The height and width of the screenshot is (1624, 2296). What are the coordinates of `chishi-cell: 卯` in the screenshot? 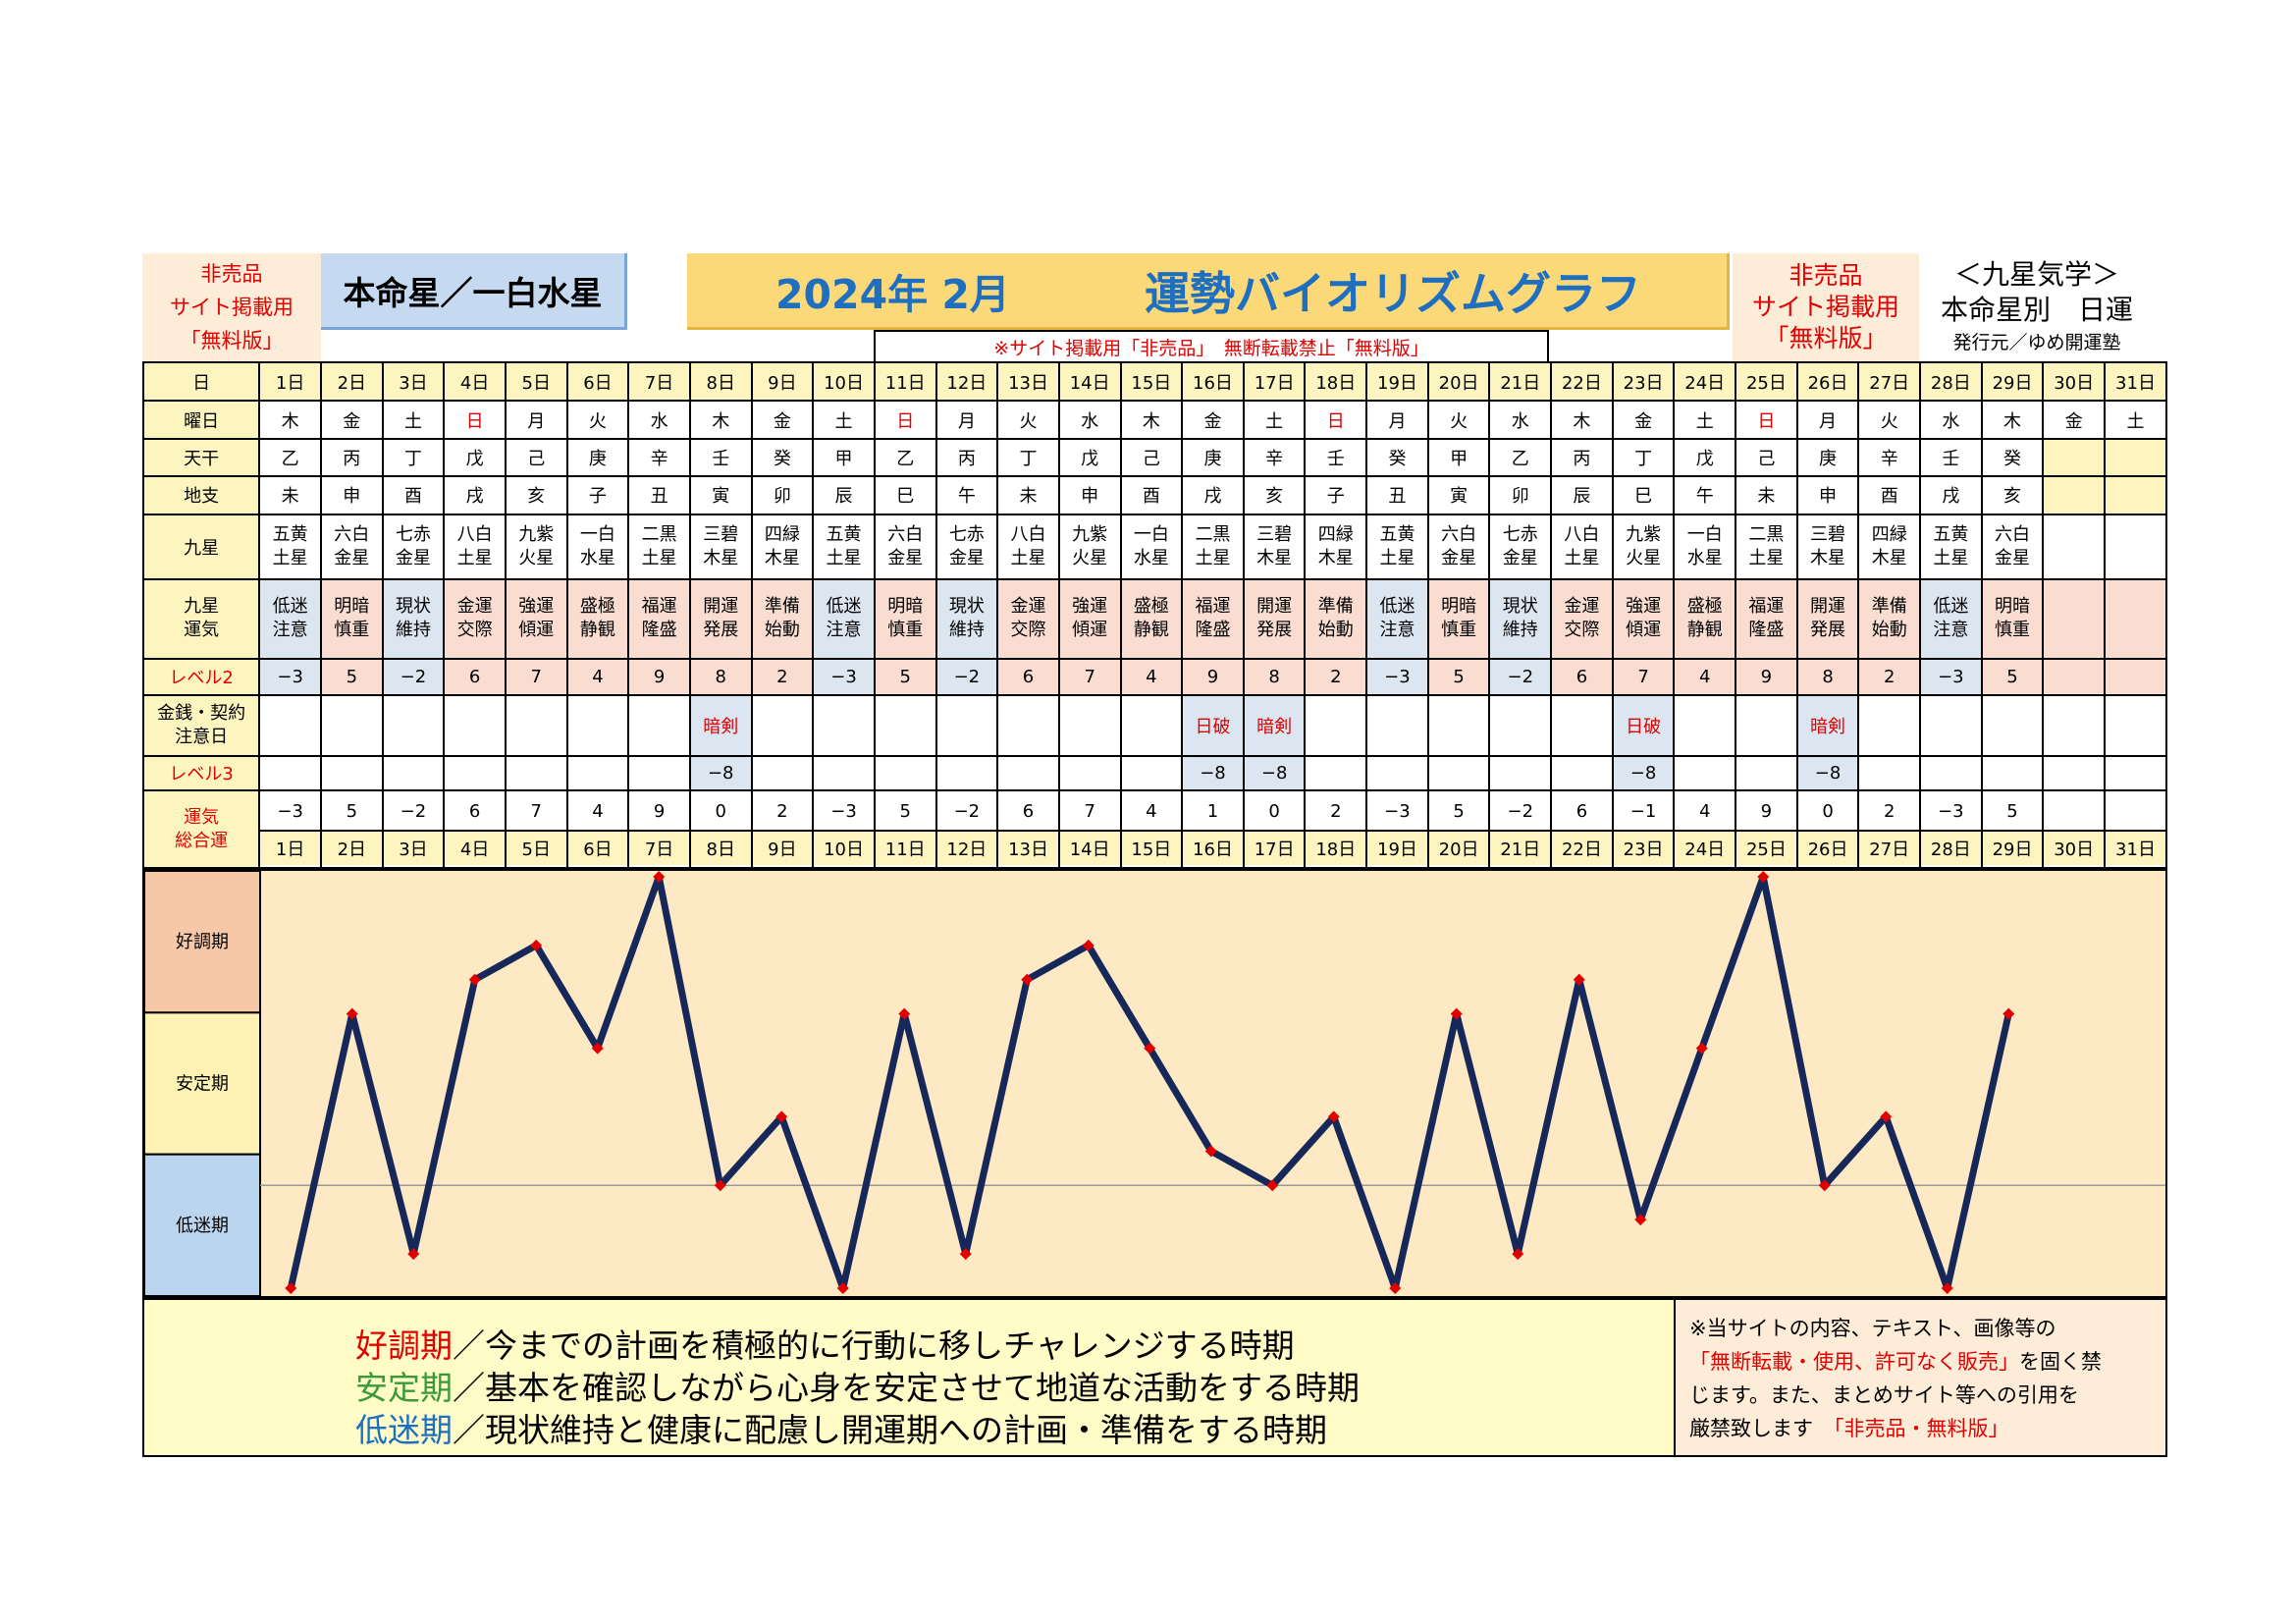 It's located at (782, 495).